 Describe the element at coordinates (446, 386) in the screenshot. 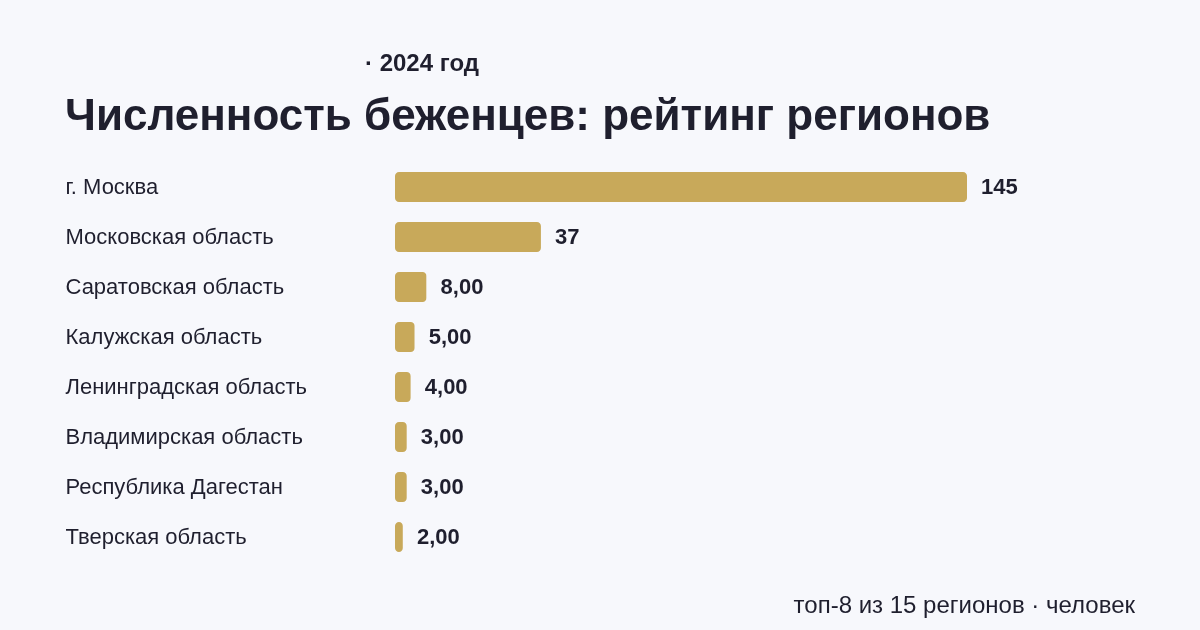

I see `data-label: 4,00` at that location.